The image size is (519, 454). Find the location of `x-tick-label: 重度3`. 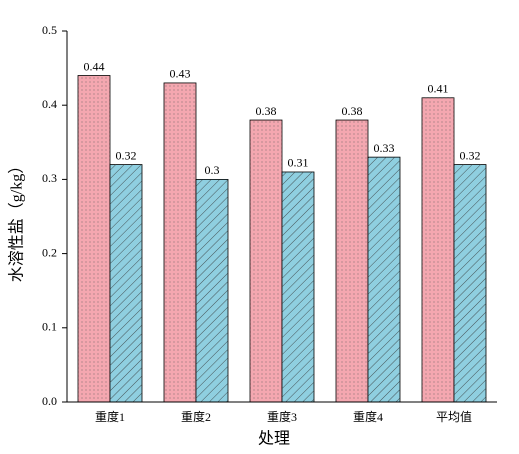

x-tick-label: 重度3 is located at coordinates (282, 416).